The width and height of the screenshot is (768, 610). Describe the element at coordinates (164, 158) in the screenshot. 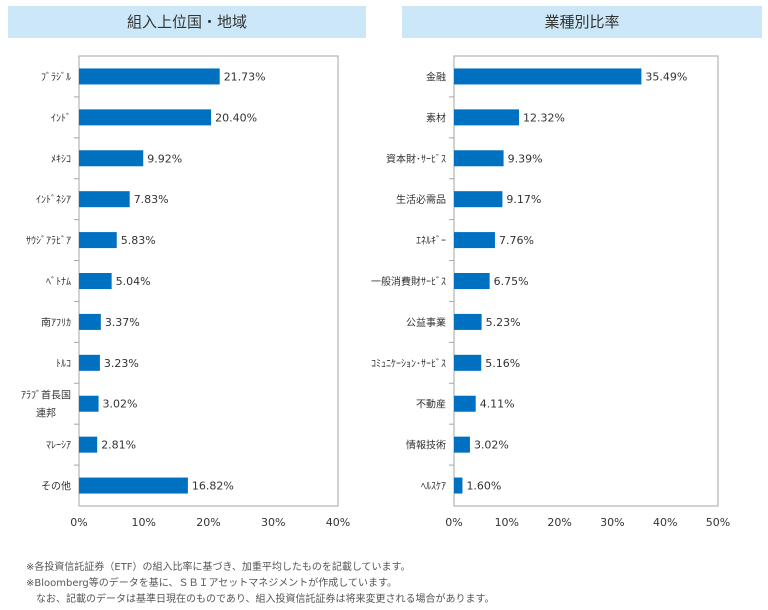

I see `data-label: 9.92%` at that location.